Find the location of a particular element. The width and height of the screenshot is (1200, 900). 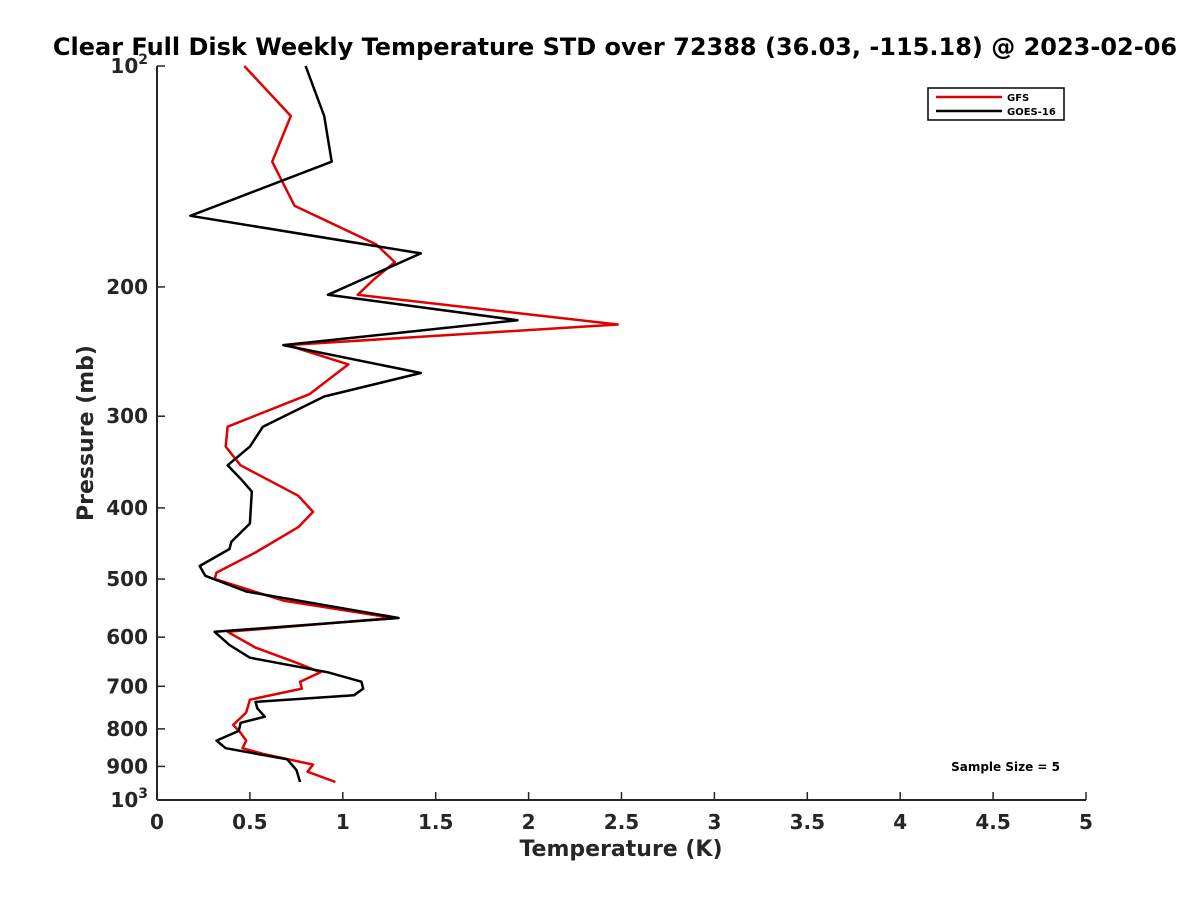

x-ticks: 0 0.5 1 1.5 2 2.5 3 3.5 4 4.5 5 is located at coordinates (621, 813).